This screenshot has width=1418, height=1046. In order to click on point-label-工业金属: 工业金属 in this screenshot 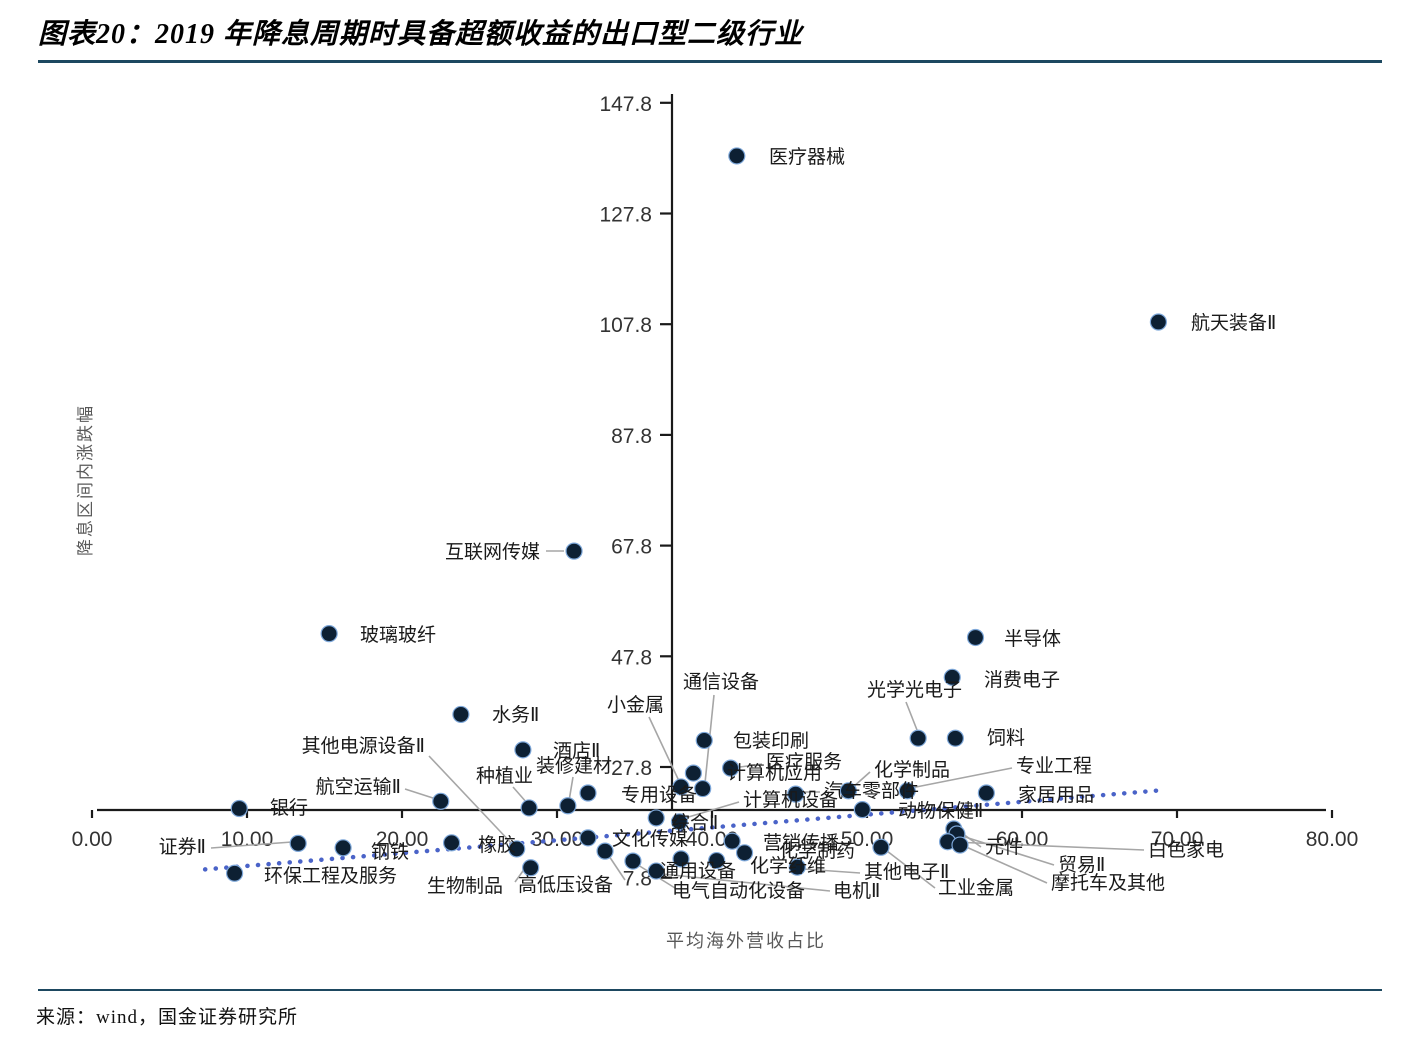, I will do `click(976, 888)`.